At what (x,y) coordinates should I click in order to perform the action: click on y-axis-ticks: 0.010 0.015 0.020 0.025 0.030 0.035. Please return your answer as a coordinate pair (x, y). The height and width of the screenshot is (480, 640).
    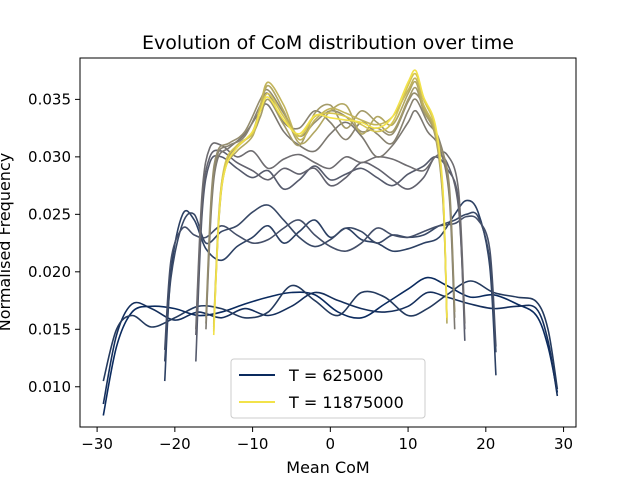
    Looking at the image, I should click on (54, 243).